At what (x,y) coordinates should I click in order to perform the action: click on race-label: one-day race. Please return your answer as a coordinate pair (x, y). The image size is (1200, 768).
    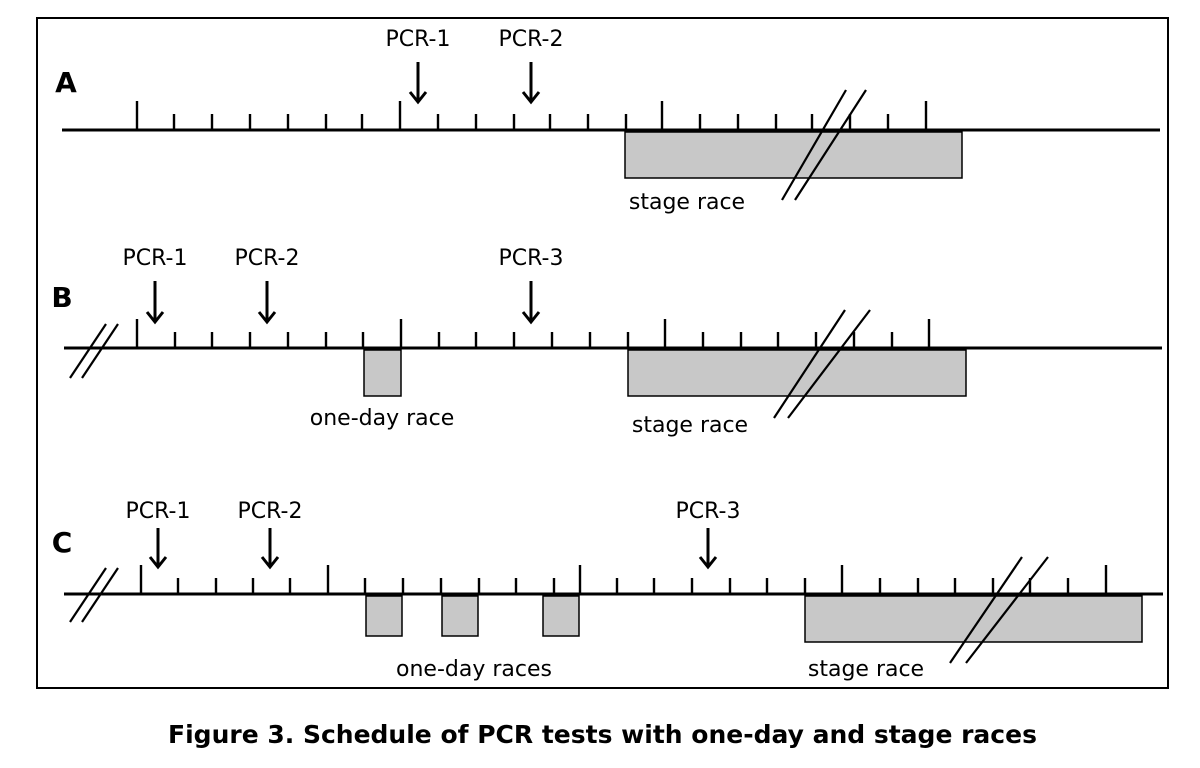
    Looking at the image, I should click on (382, 418).